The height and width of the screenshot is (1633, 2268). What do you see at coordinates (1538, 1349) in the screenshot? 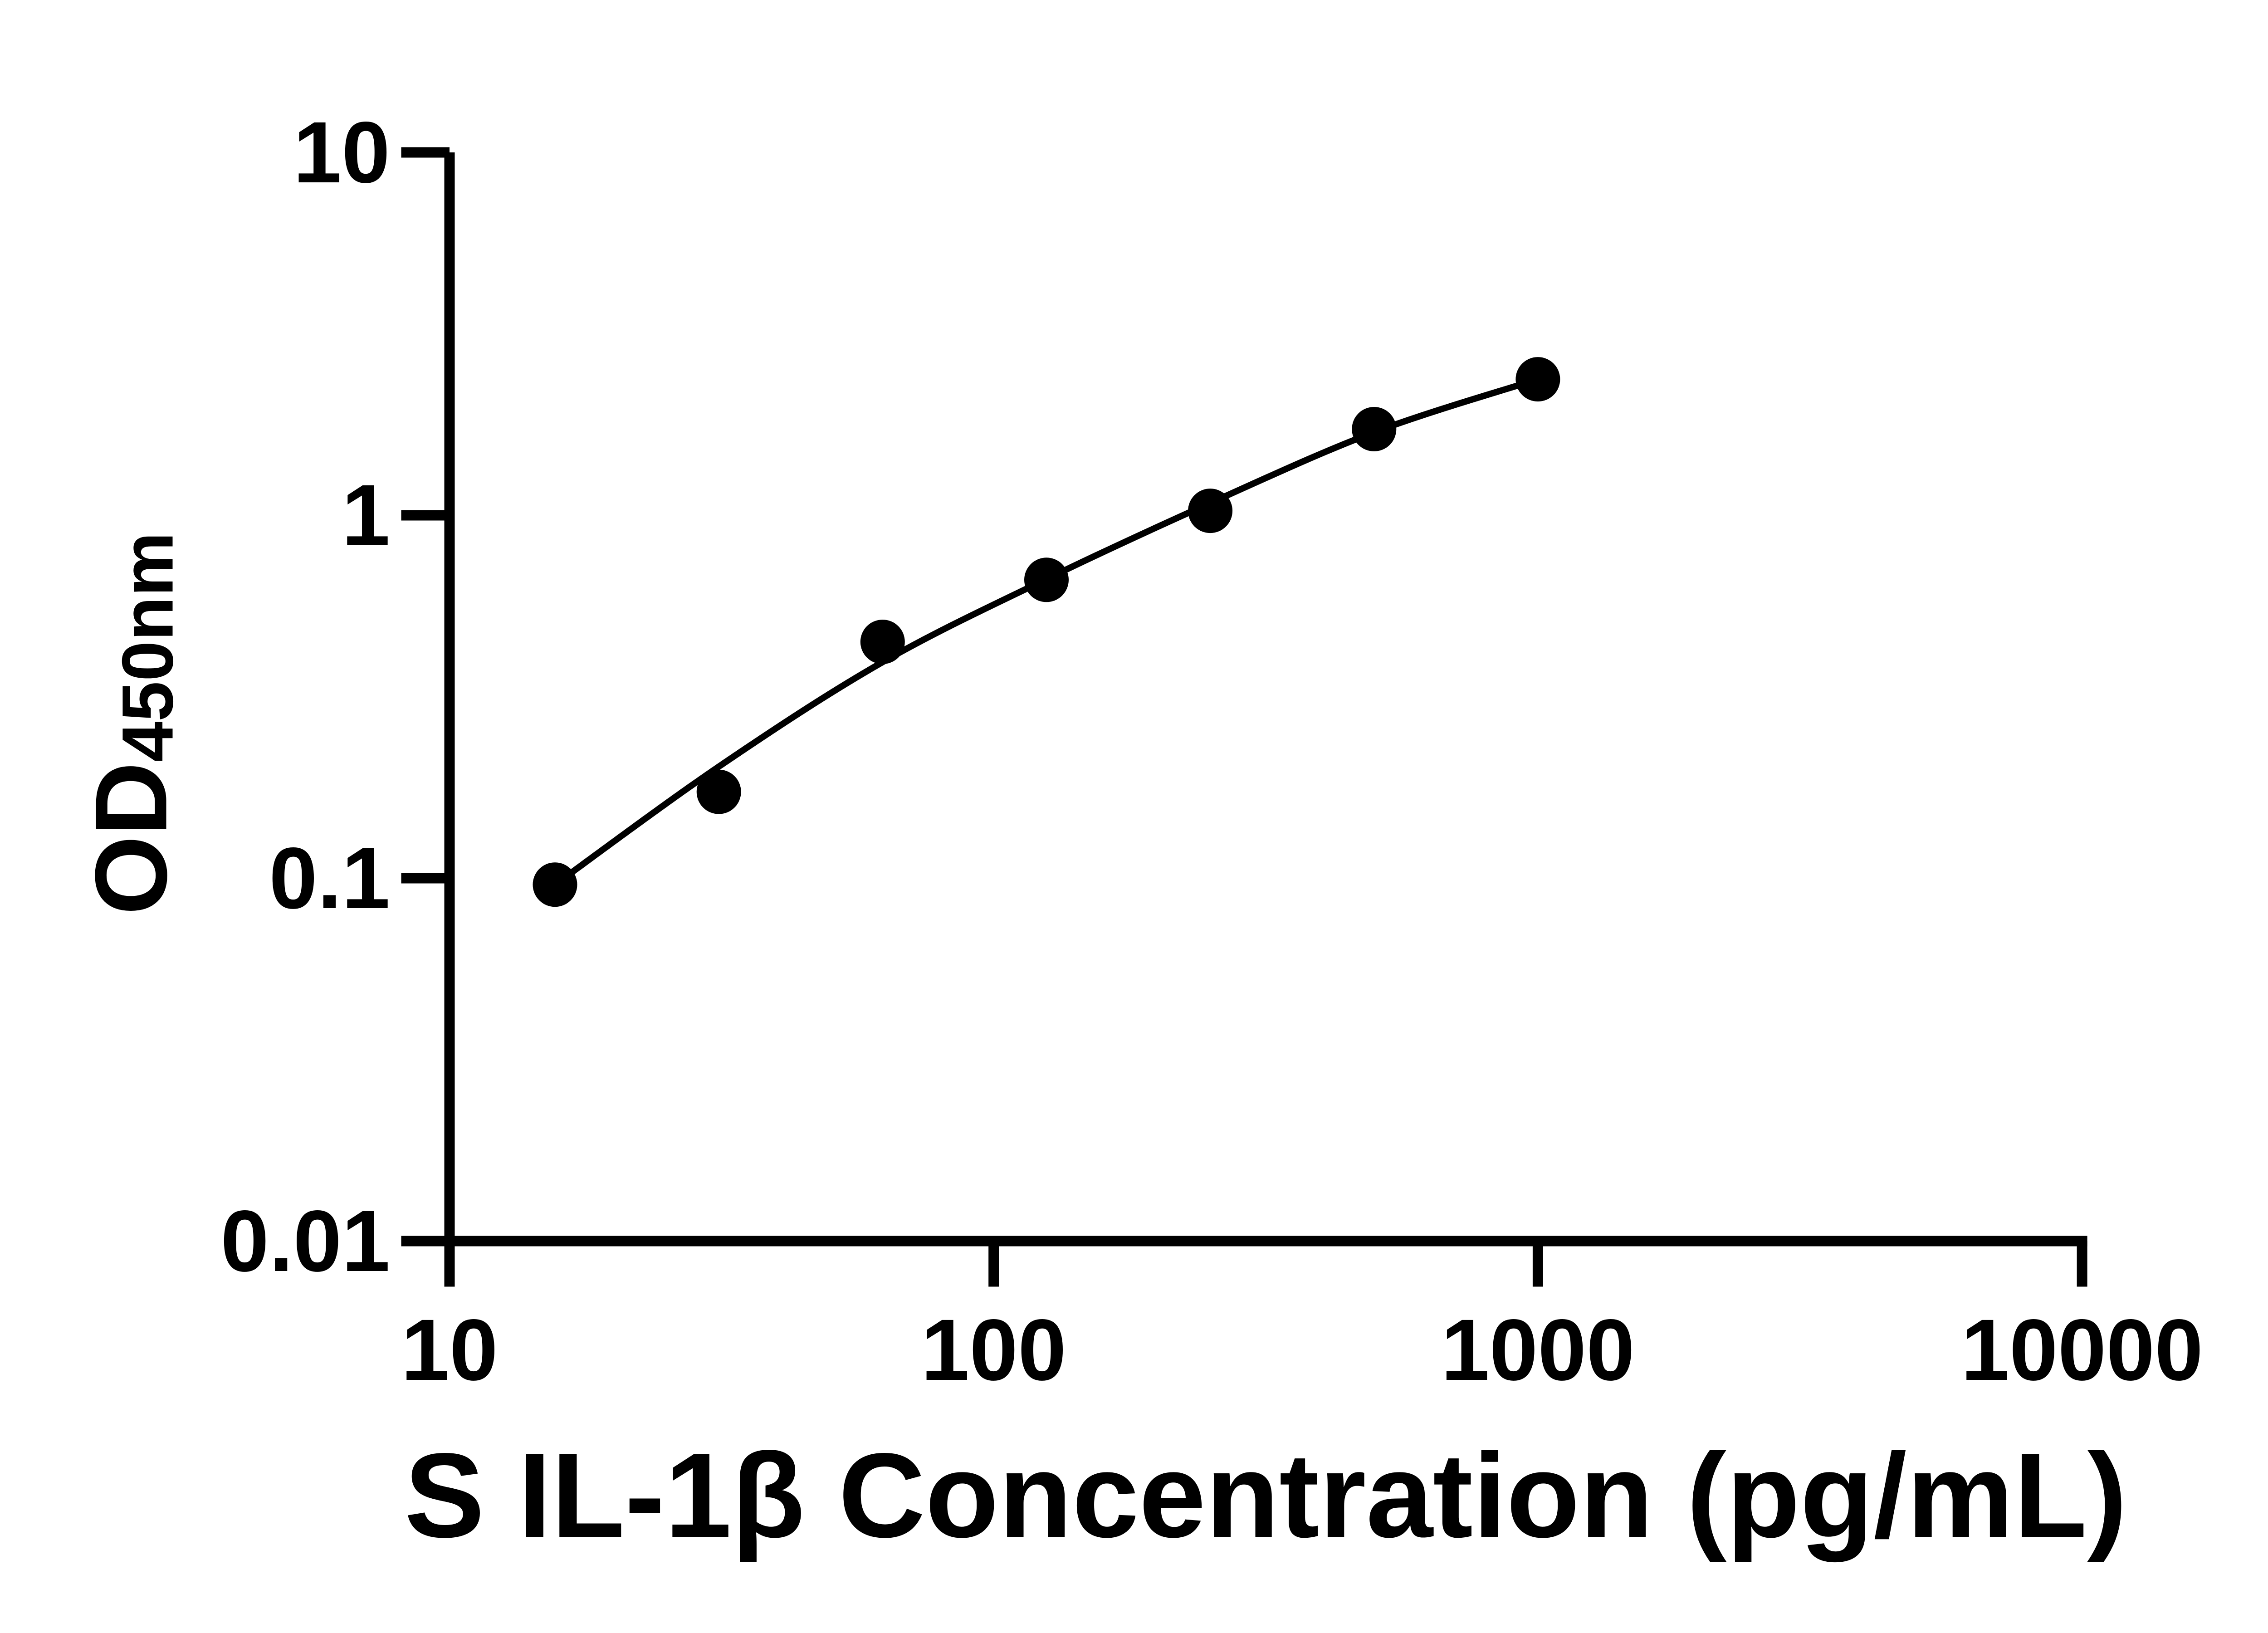
I see `x-tick-label-1000: 1000` at bounding box center [1538, 1349].